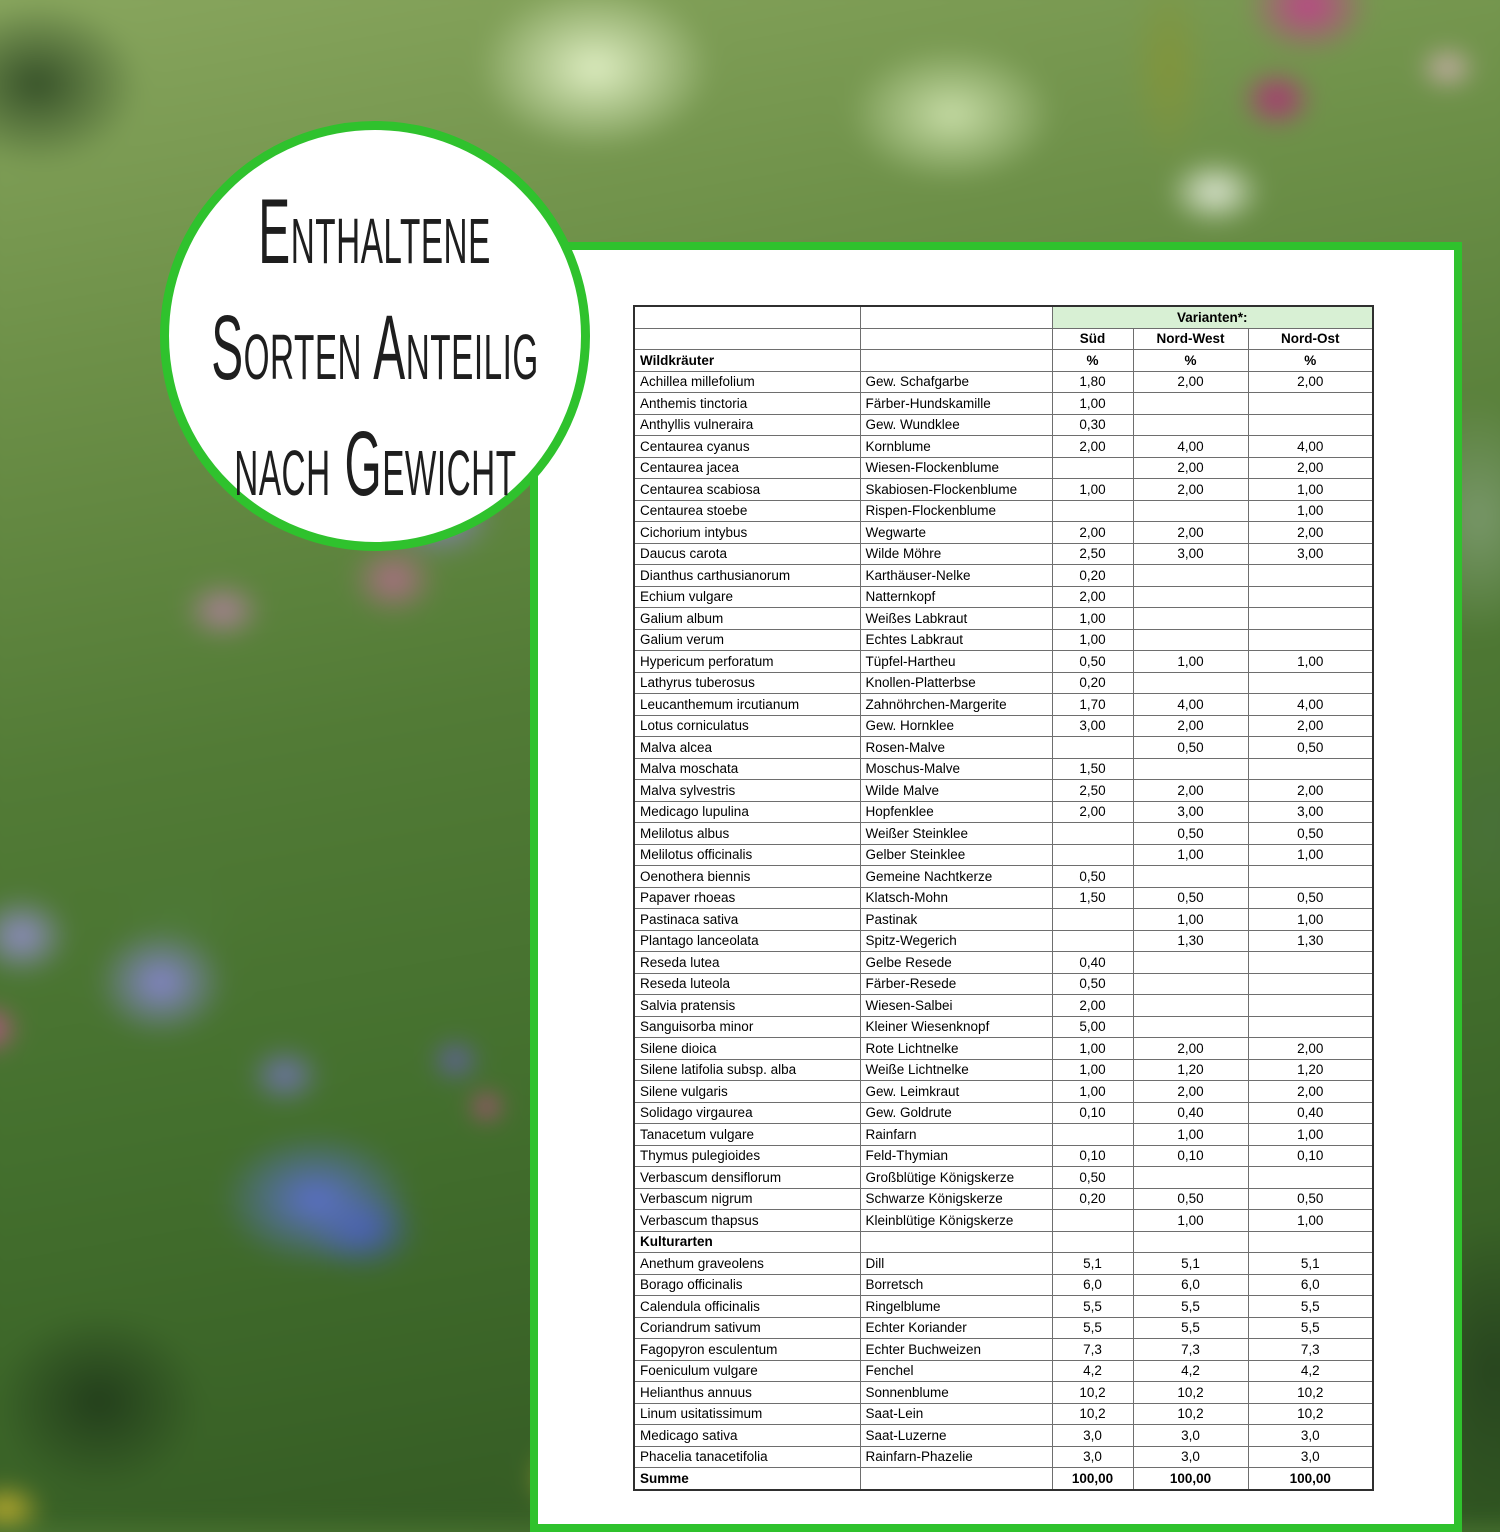 The height and width of the screenshot is (1532, 1500). Describe the element at coordinates (747, 360) in the screenshot. I see `section-label: Wildkräuter` at that location.